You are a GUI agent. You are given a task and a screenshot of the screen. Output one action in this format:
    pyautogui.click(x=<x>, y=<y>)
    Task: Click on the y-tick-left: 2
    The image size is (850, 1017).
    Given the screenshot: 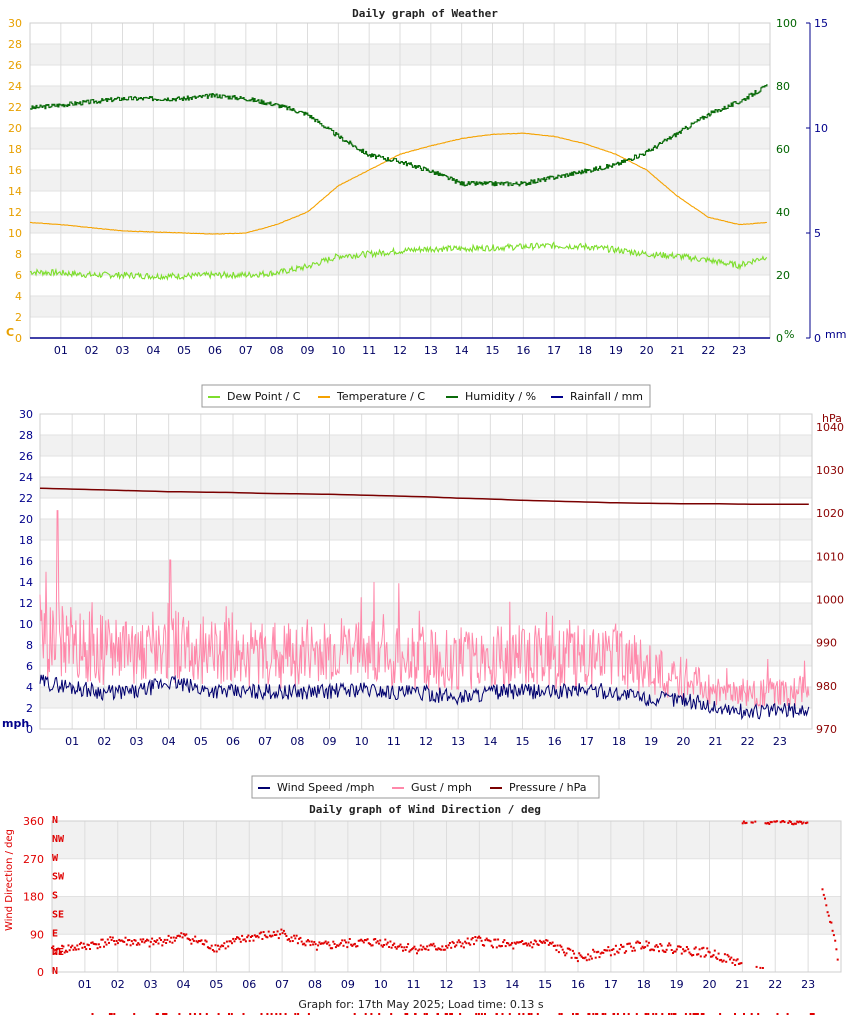 What is the action you would take?
    pyautogui.click(x=29, y=708)
    